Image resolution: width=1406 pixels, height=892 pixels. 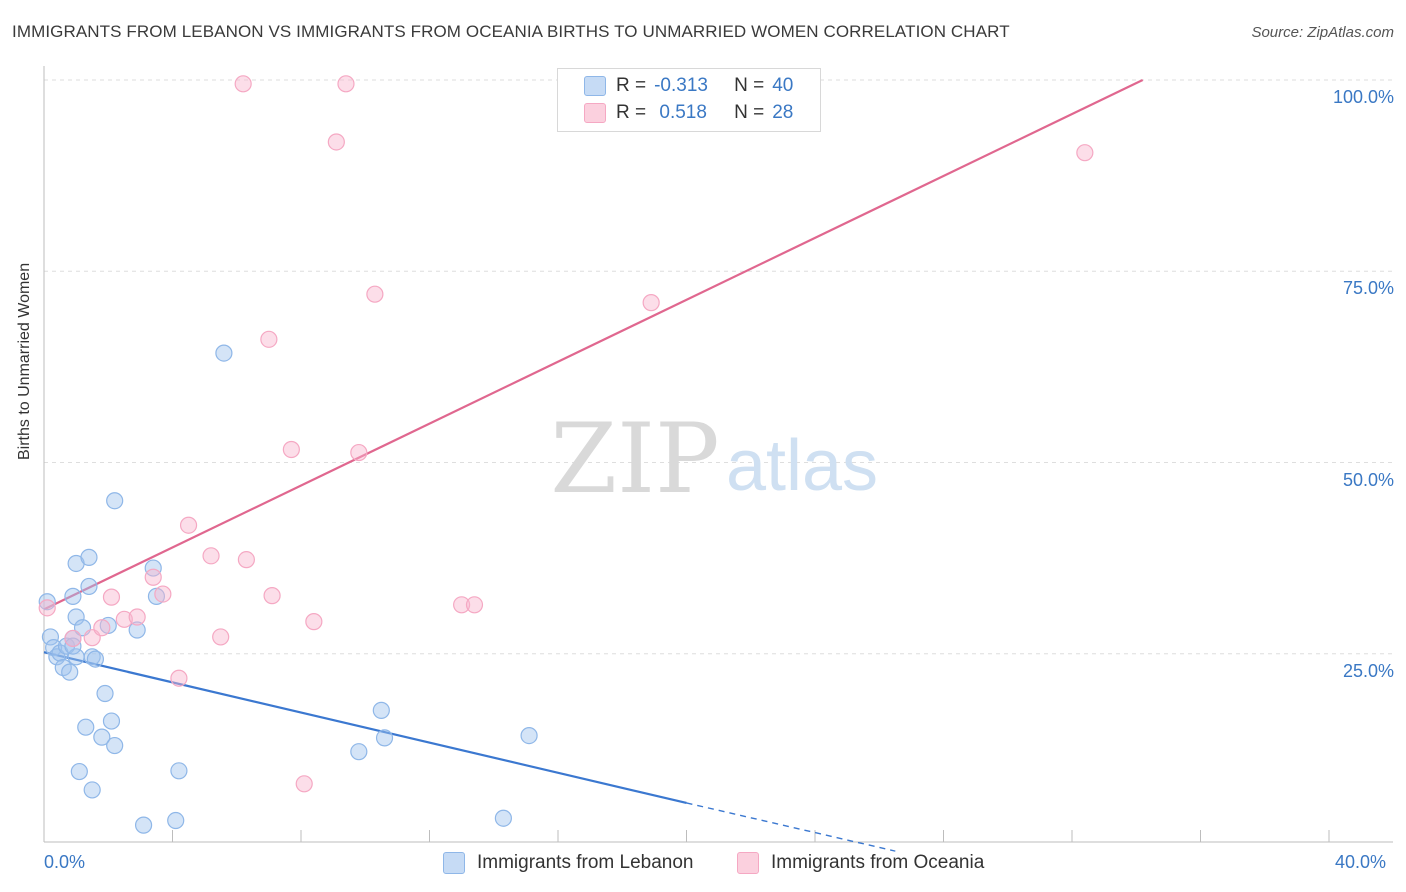 What do you see at coordinates (681, 85) in the screenshot?
I see `legend-r-value: -0.313` at bounding box center [681, 85].